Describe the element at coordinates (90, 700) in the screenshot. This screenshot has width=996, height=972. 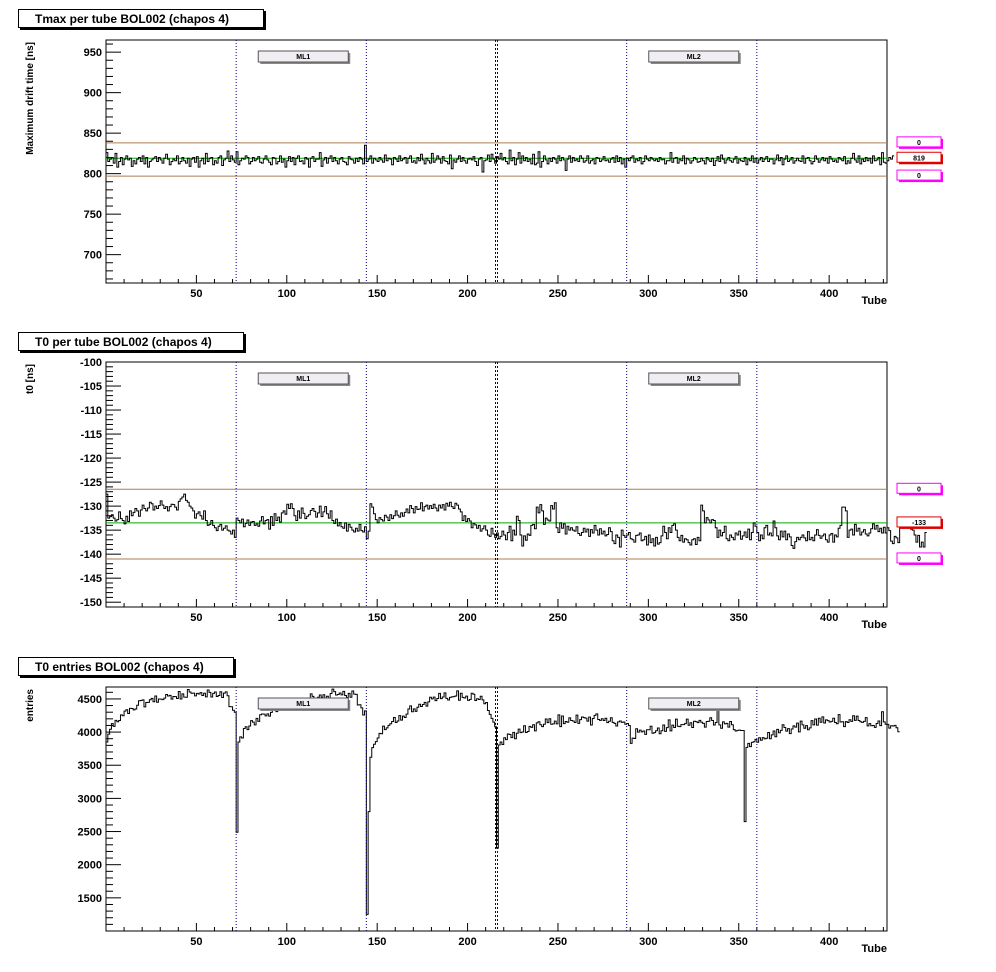
I see `y-tick-label: 4500` at that location.